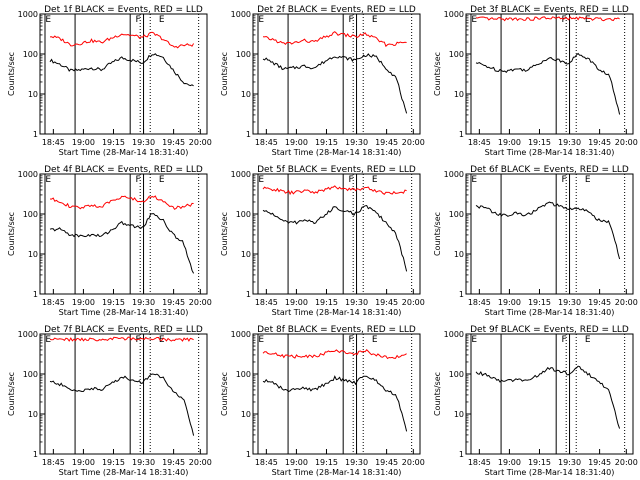  I want to click on plot-title: Det 1f BLACK = Events, RED = LLD, so click(123, 10).